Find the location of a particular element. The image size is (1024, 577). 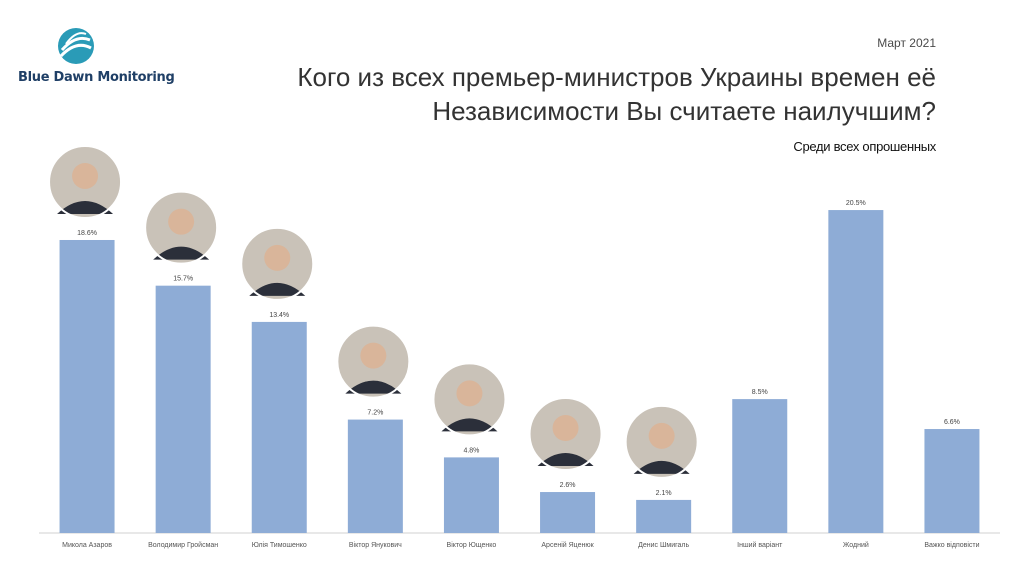

category-label: Жодний is located at coordinates (856, 545).